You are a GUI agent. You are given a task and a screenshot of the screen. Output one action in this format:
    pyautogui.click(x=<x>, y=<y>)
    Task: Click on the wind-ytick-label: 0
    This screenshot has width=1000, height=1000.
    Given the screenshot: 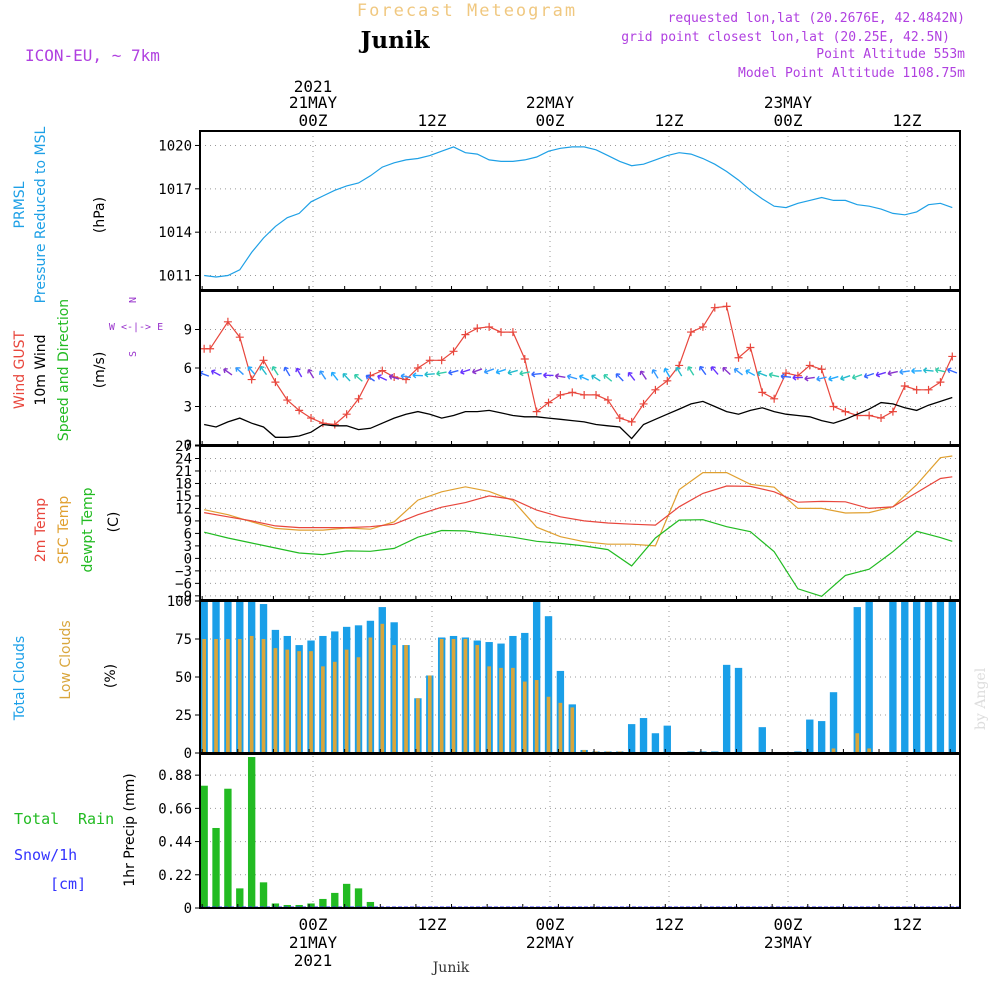 What is the action you would take?
    pyautogui.click(x=188, y=446)
    